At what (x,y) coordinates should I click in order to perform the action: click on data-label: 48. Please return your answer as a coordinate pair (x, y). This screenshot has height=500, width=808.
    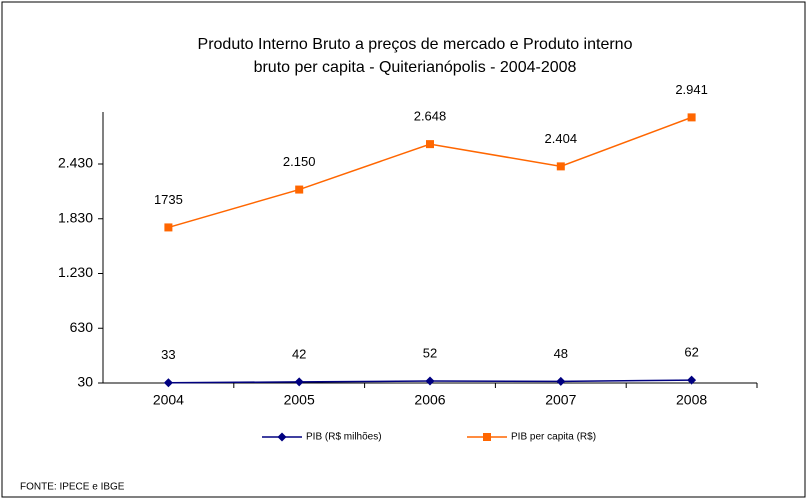
    Looking at the image, I should click on (561, 353).